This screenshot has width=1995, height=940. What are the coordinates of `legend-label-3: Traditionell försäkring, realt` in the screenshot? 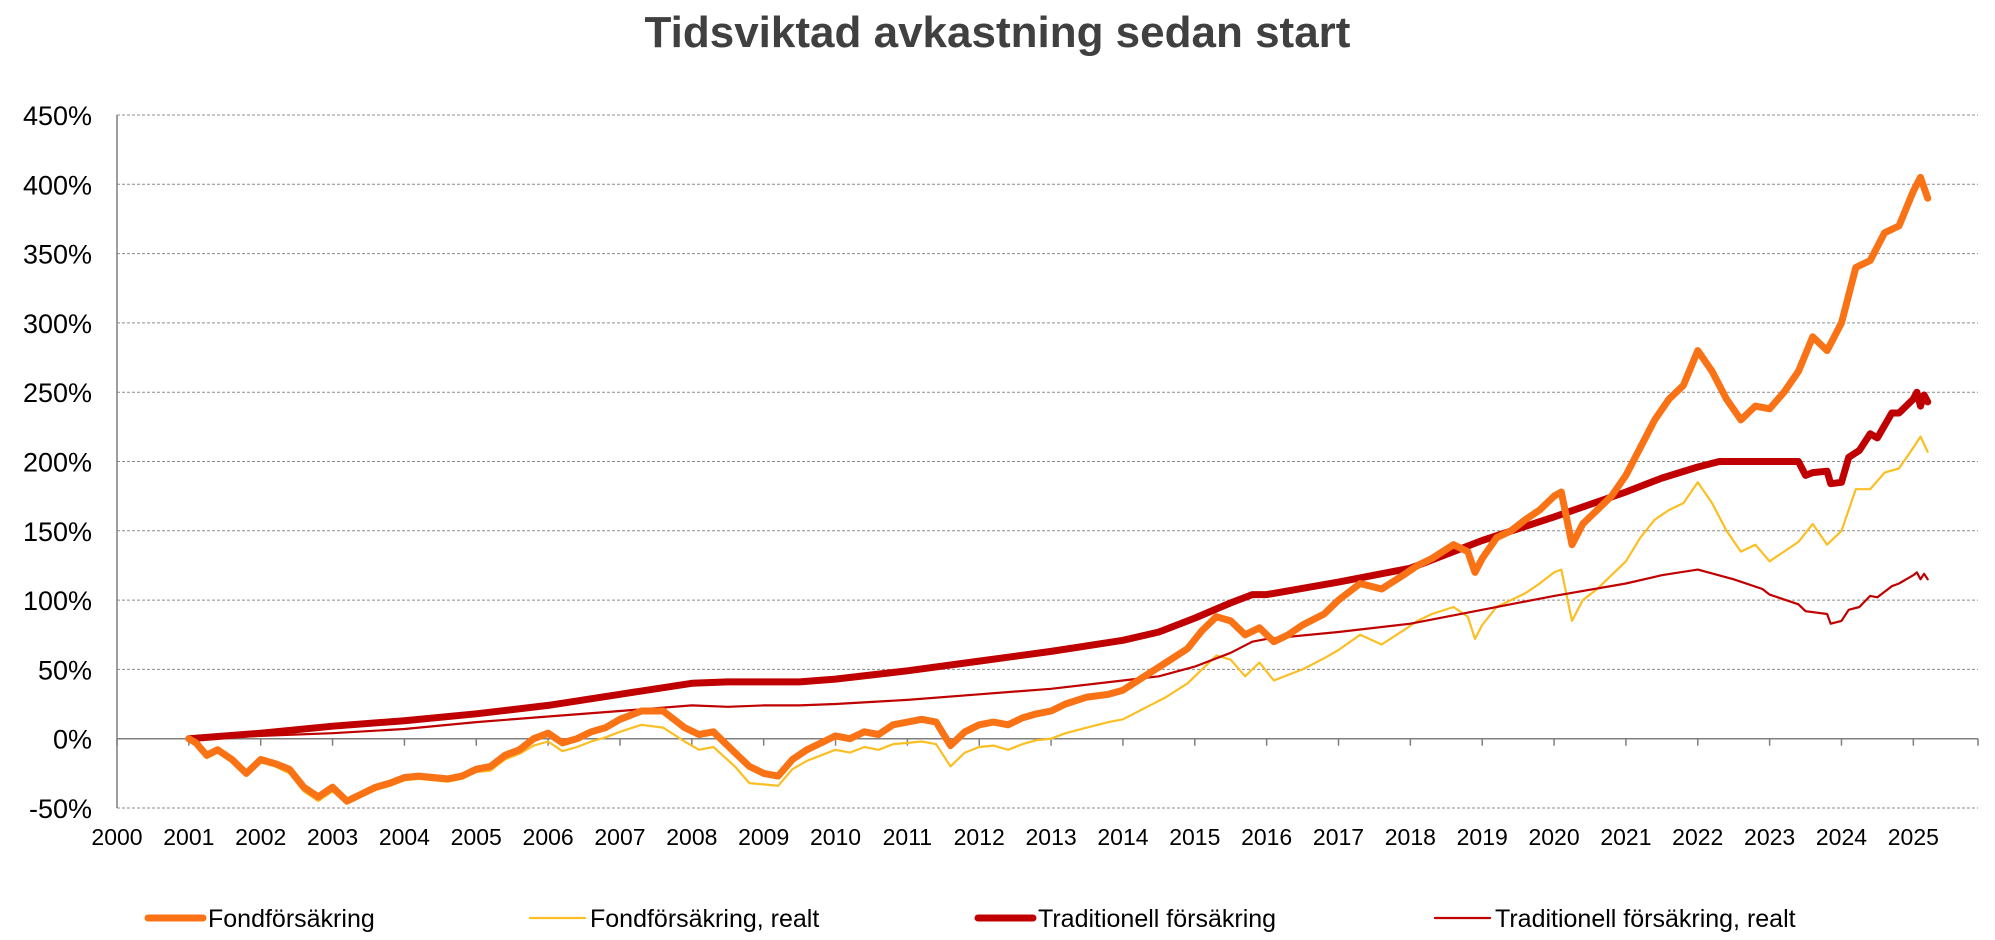 It's located at (1645, 919).